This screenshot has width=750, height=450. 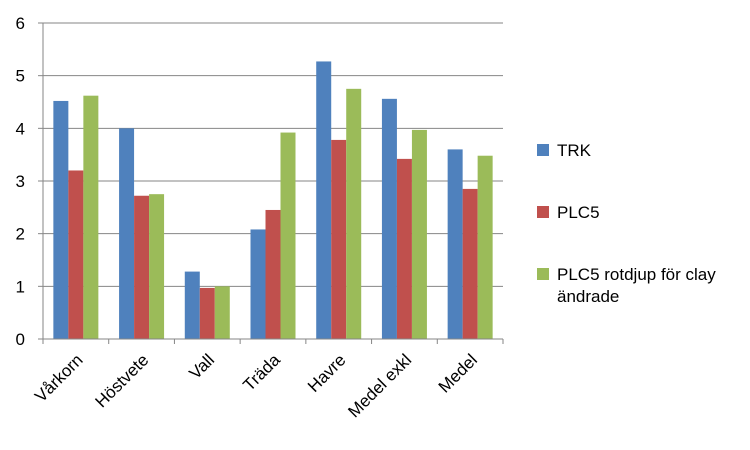 I want to click on y-tick-label: 5, so click(x=20, y=76).